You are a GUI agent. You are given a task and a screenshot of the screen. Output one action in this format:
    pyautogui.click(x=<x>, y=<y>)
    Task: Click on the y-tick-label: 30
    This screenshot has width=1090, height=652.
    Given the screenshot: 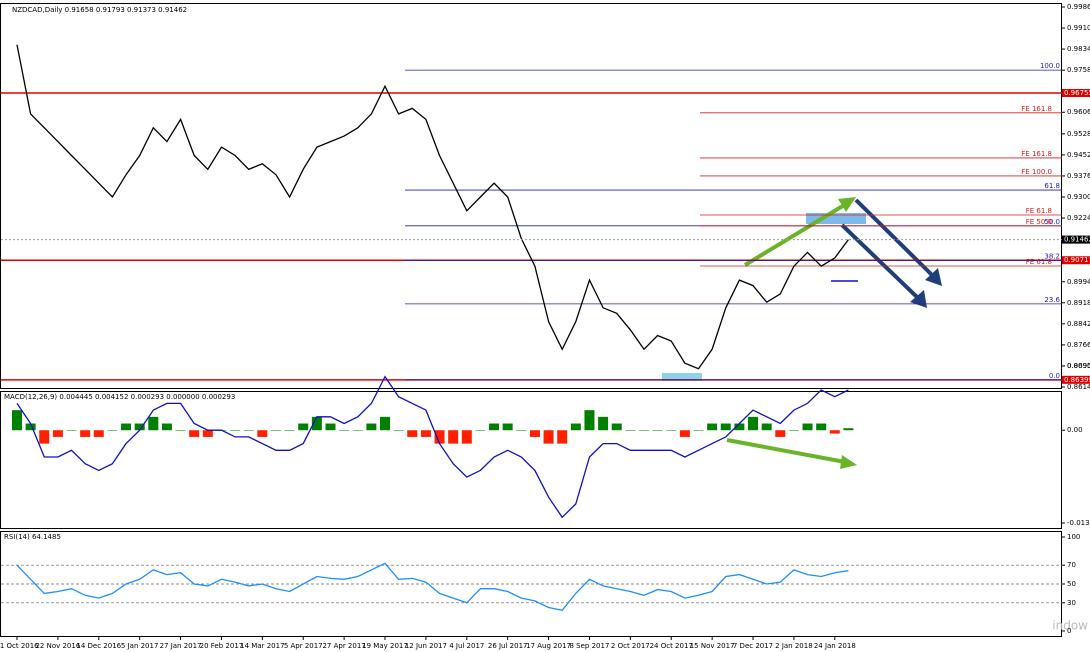 What is the action you would take?
    pyautogui.click(x=1071, y=603)
    